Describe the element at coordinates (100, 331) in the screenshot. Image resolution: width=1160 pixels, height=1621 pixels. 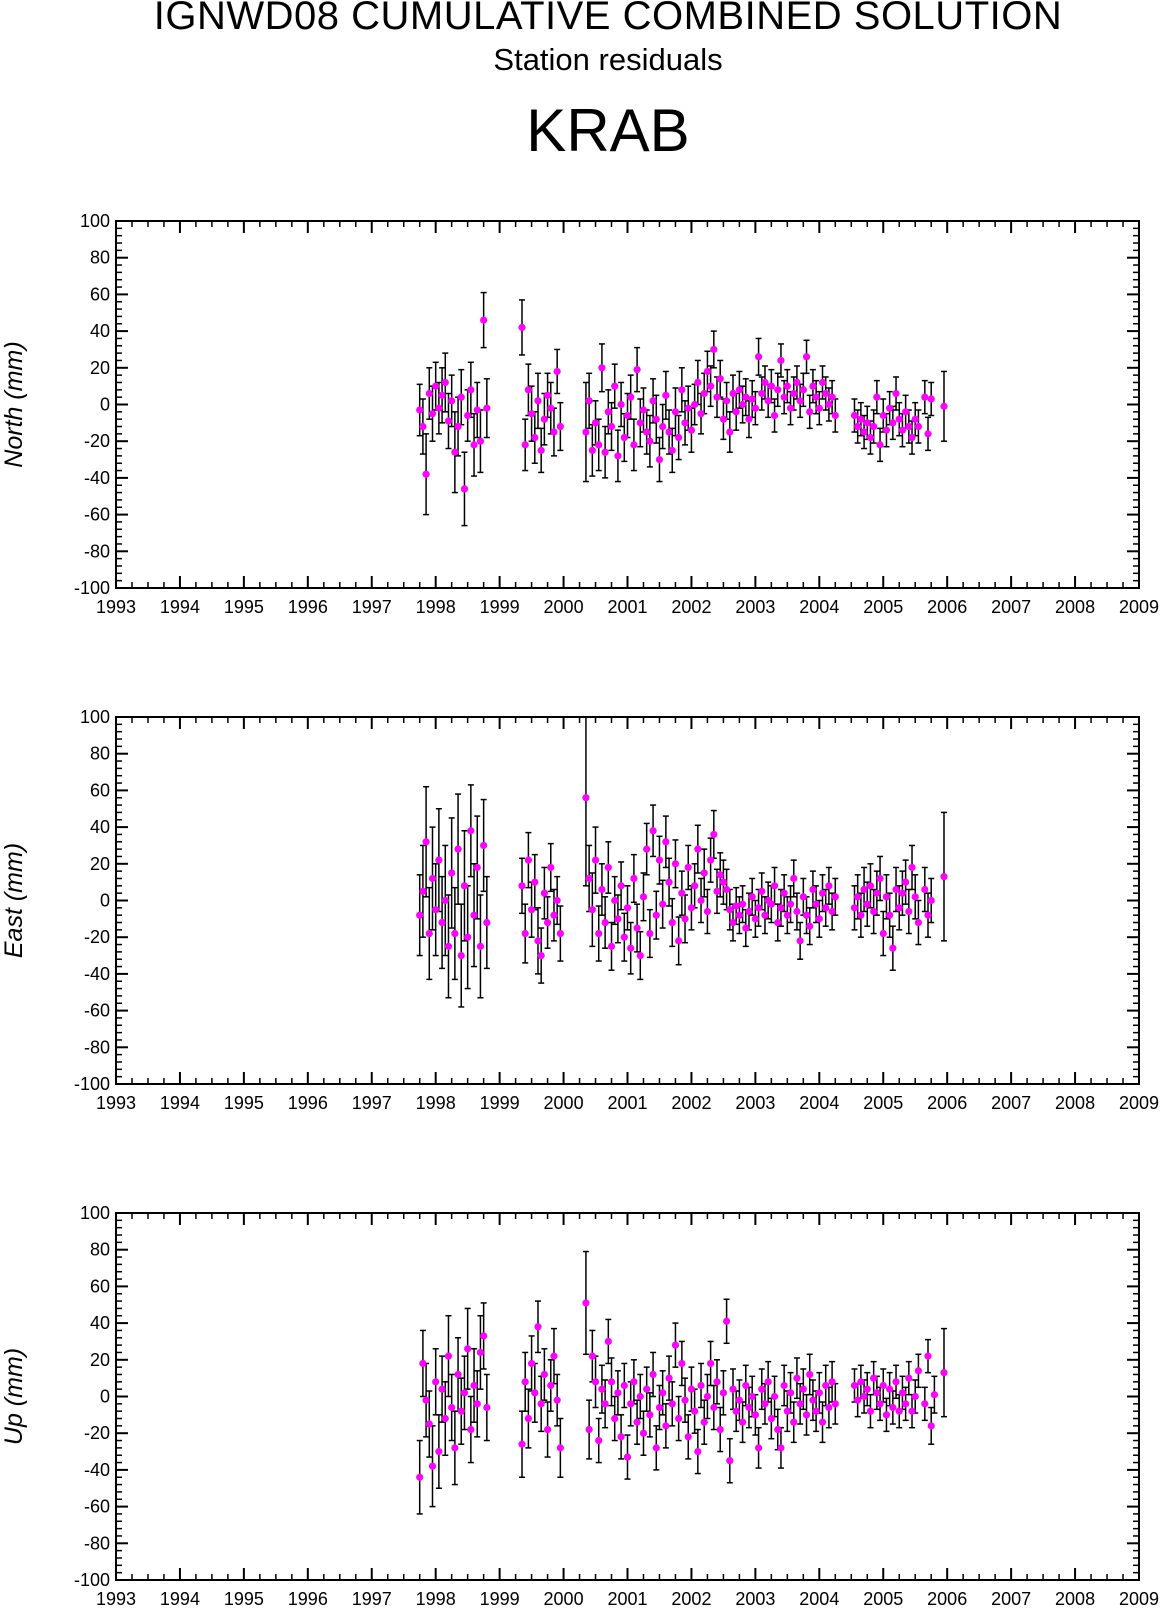
I see `north-y-tick-label: 40` at that location.